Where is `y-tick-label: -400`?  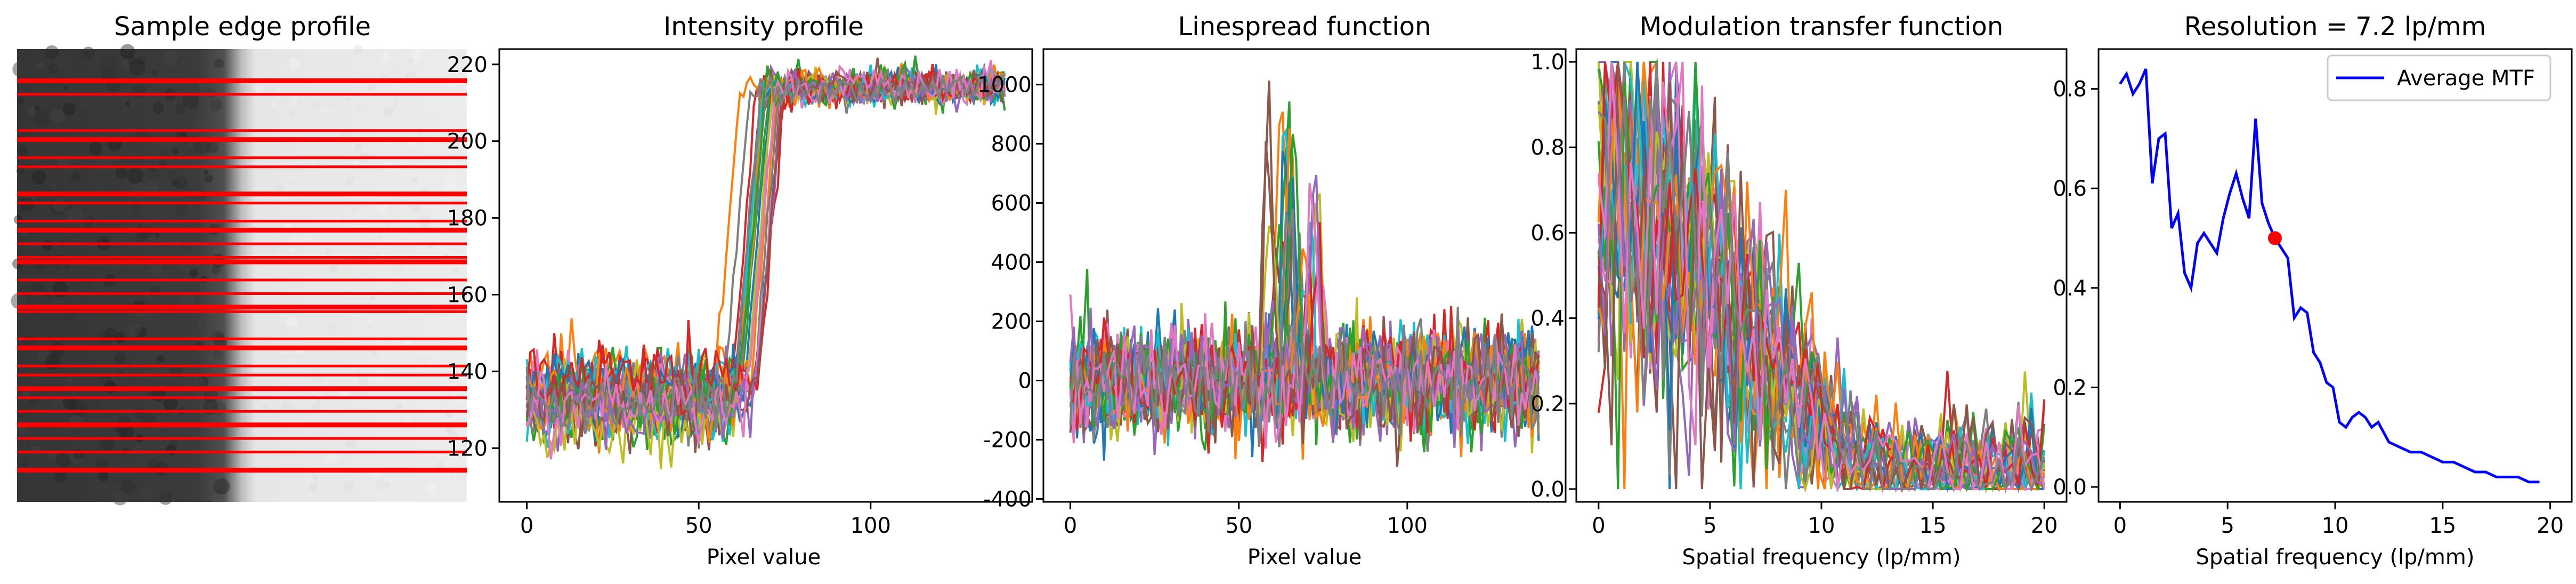
y-tick-label: -400 is located at coordinates (1007, 499).